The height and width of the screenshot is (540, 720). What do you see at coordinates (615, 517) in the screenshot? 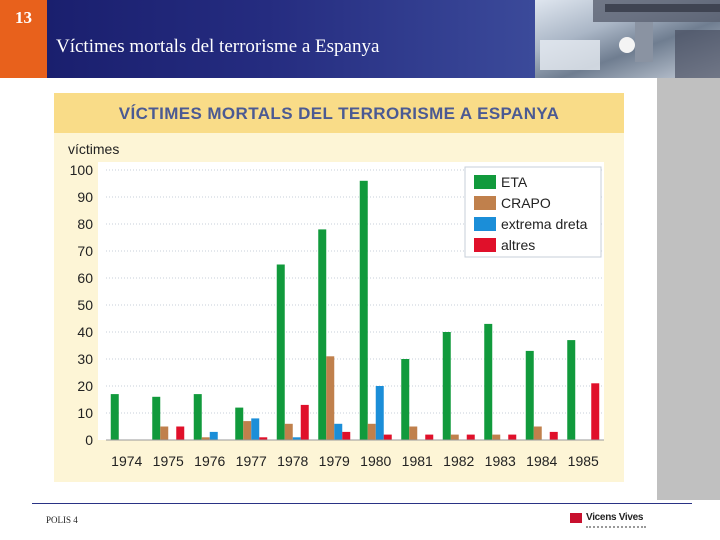
I see `publisher-name: Vicens Vives` at bounding box center [615, 517].